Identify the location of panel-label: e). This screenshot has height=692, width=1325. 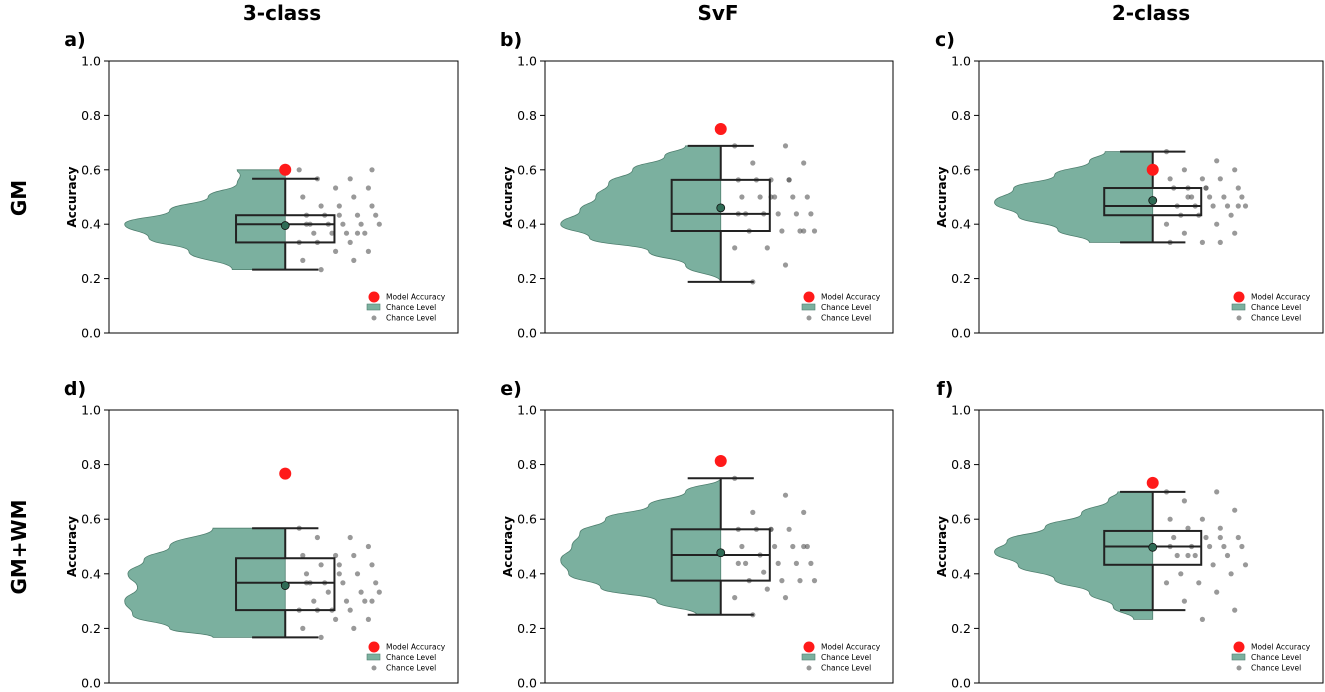
(511, 389).